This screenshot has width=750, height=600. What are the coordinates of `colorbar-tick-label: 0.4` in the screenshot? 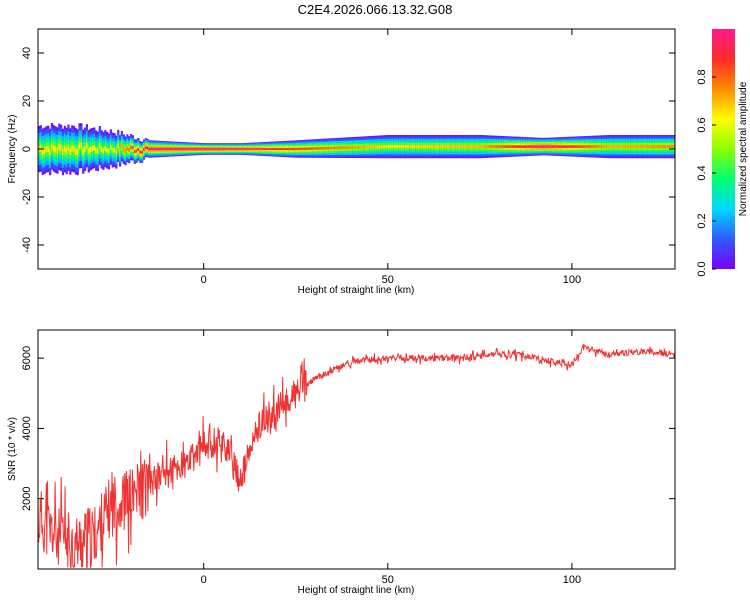 It's located at (702, 172).